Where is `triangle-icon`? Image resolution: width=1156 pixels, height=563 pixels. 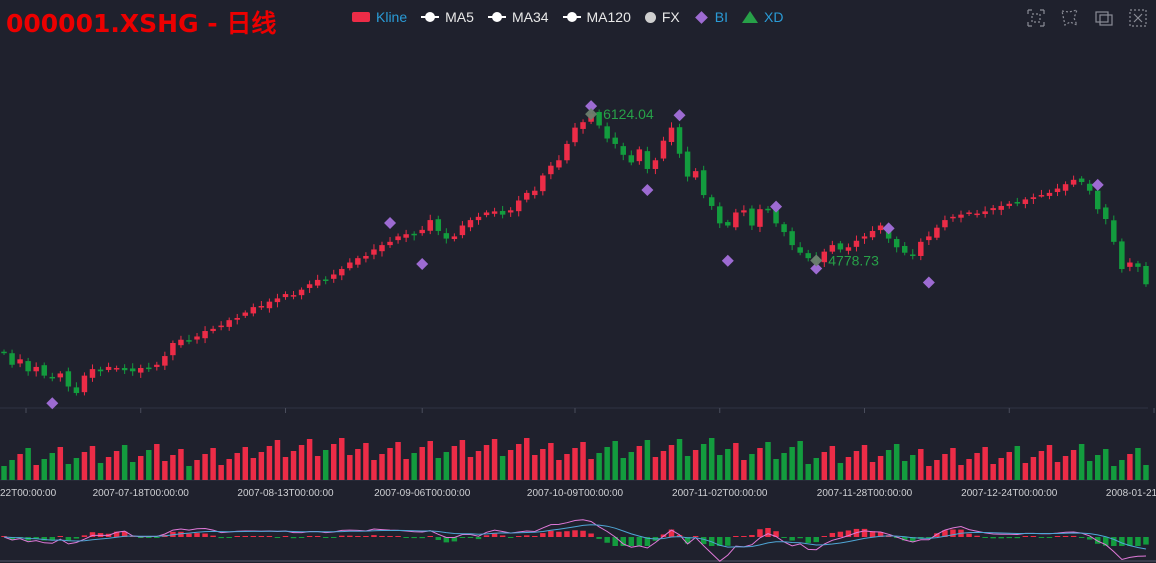
triangle-icon is located at coordinates (750, 17).